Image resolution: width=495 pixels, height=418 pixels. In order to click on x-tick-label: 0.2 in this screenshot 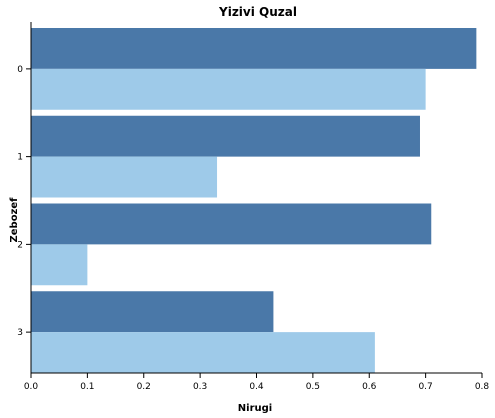, I will do `click(144, 387)`.